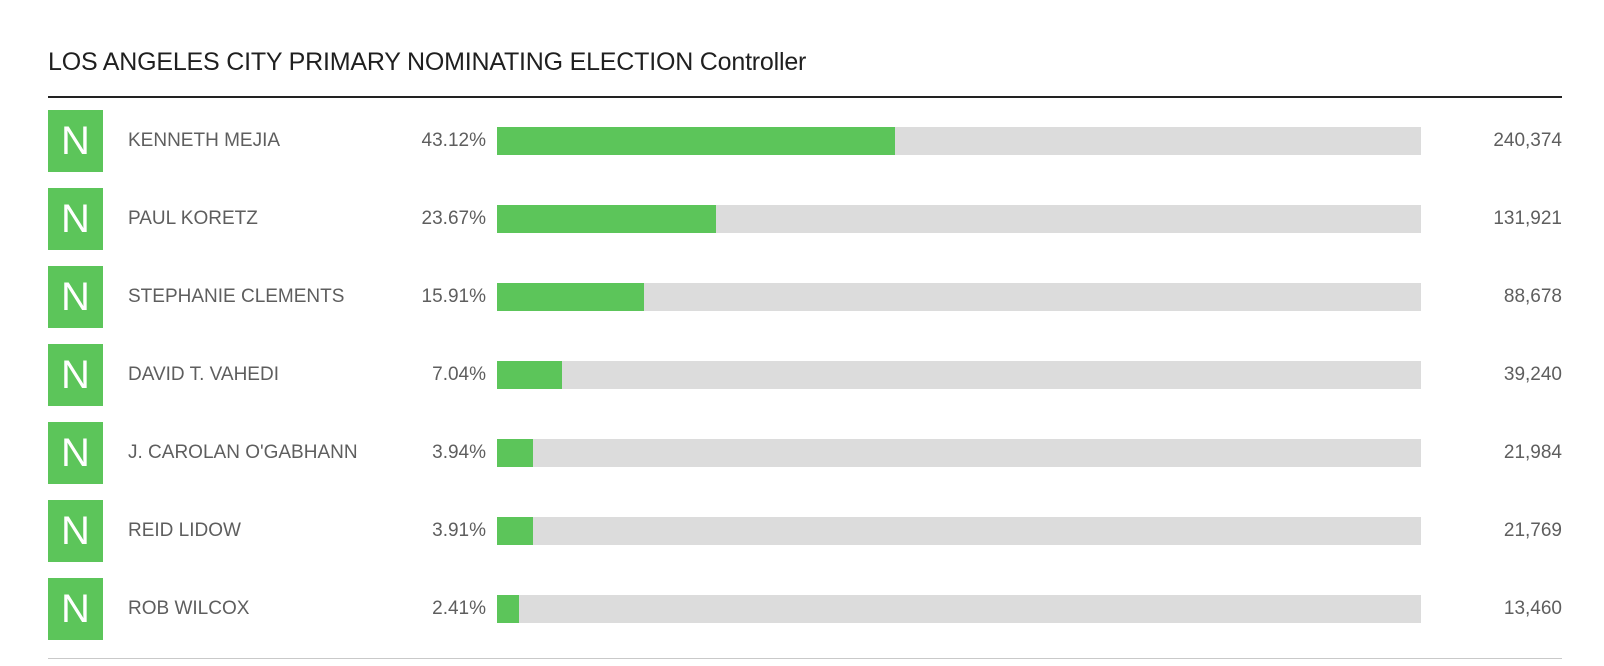  Describe the element at coordinates (184, 530) in the screenshot. I see `candidate-name: REID LIDOW` at that location.